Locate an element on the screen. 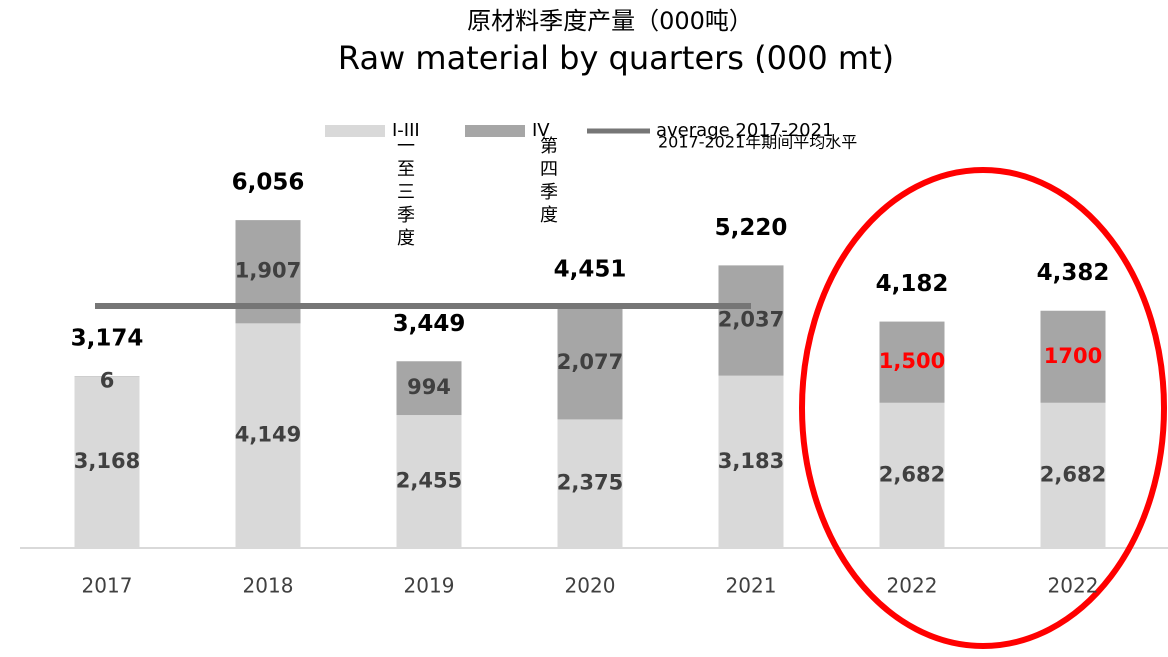 This screenshot has width=1168, height=657. value-label: 1,500 is located at coordinates (912, 361).